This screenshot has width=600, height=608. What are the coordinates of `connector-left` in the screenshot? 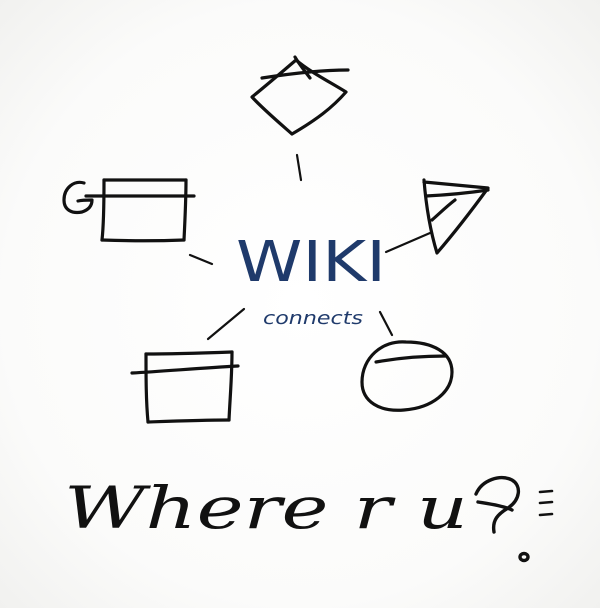 It's located at (201, 259).